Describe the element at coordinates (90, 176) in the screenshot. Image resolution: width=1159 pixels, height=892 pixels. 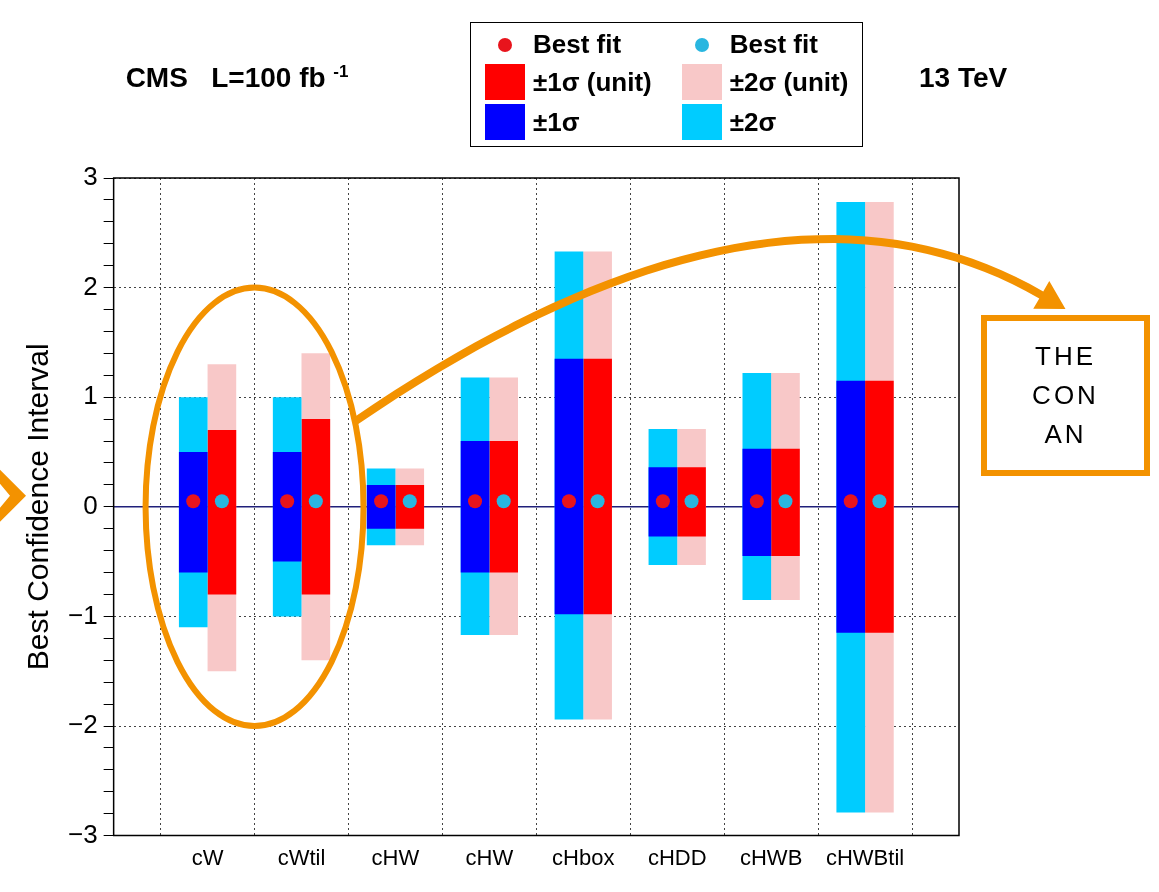
I see `y-tick-label: 3` at that location.